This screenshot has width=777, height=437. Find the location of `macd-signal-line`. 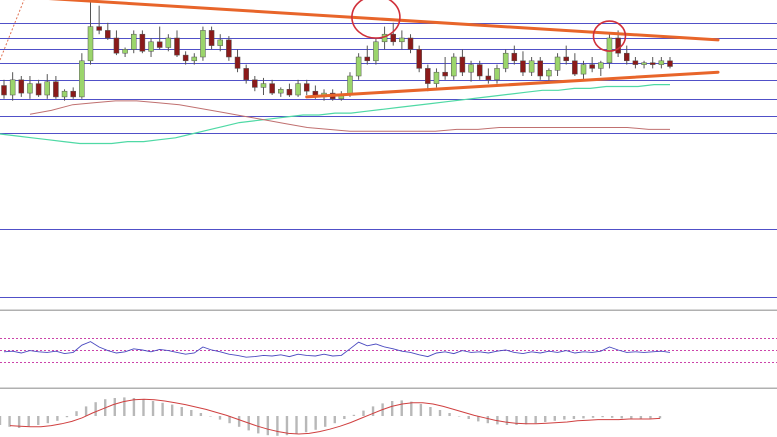

macd-signal-line is located at coordinates (335, 416).